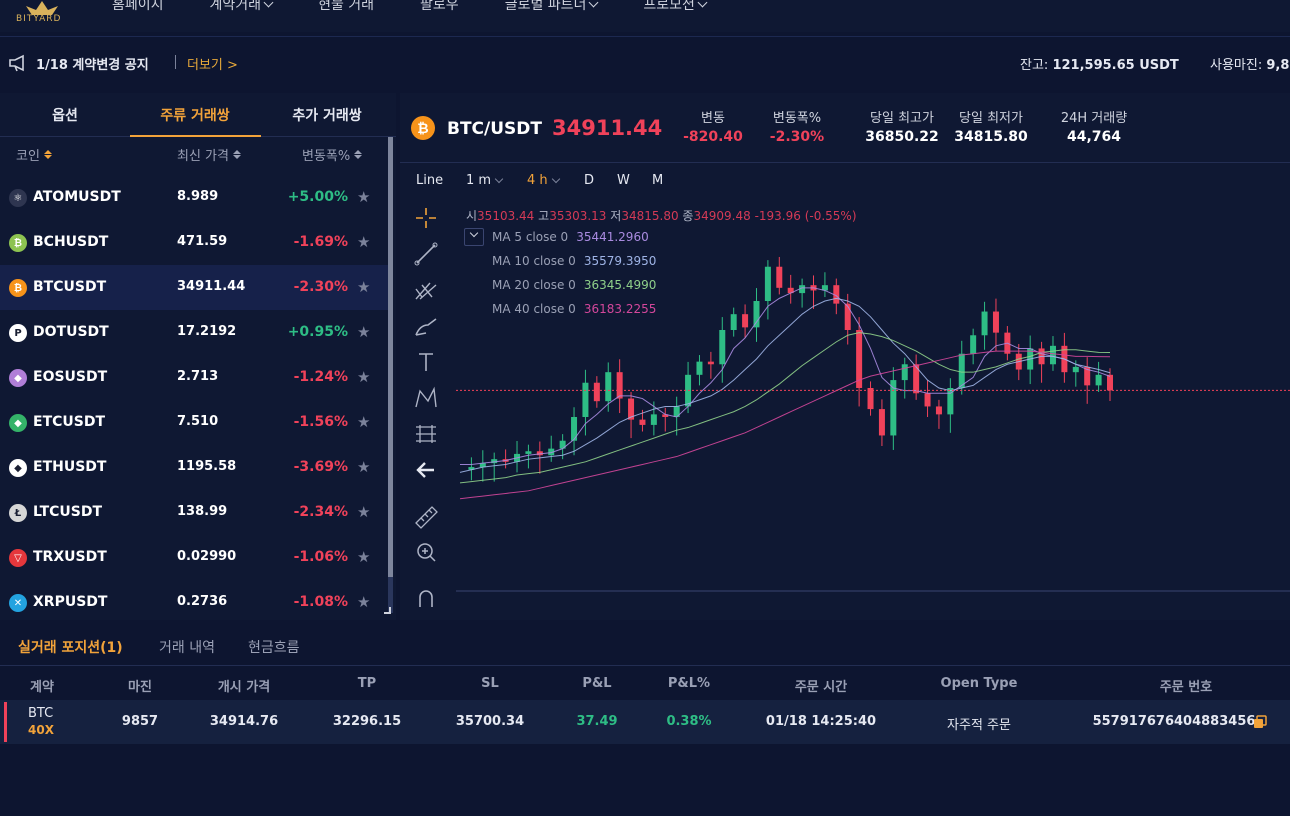 The height and width of the screenshot is (816, 1290). Describe the element at coordinates (426, 596) in the screenshot. I see `magnet-icon` at that location.